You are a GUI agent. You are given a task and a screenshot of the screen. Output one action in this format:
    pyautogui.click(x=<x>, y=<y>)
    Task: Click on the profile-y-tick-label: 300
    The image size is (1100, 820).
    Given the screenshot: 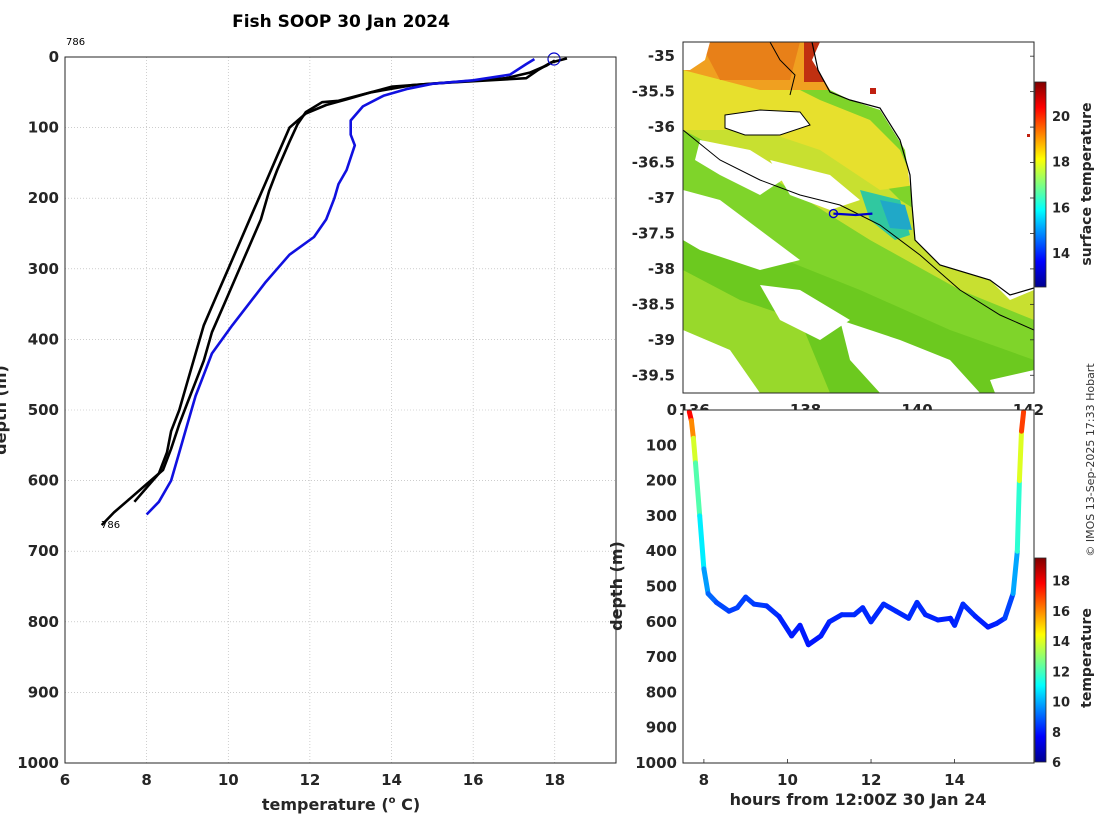 What is the action you would take?
    pyautogui.click(x=43, y=269)
    